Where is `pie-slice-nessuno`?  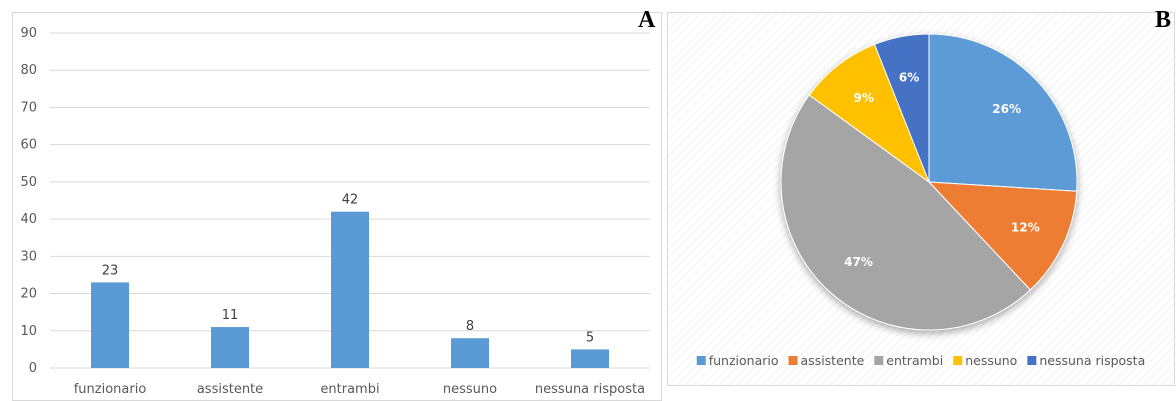
pie-slice-nessuno is located at coordinates (869, 113).